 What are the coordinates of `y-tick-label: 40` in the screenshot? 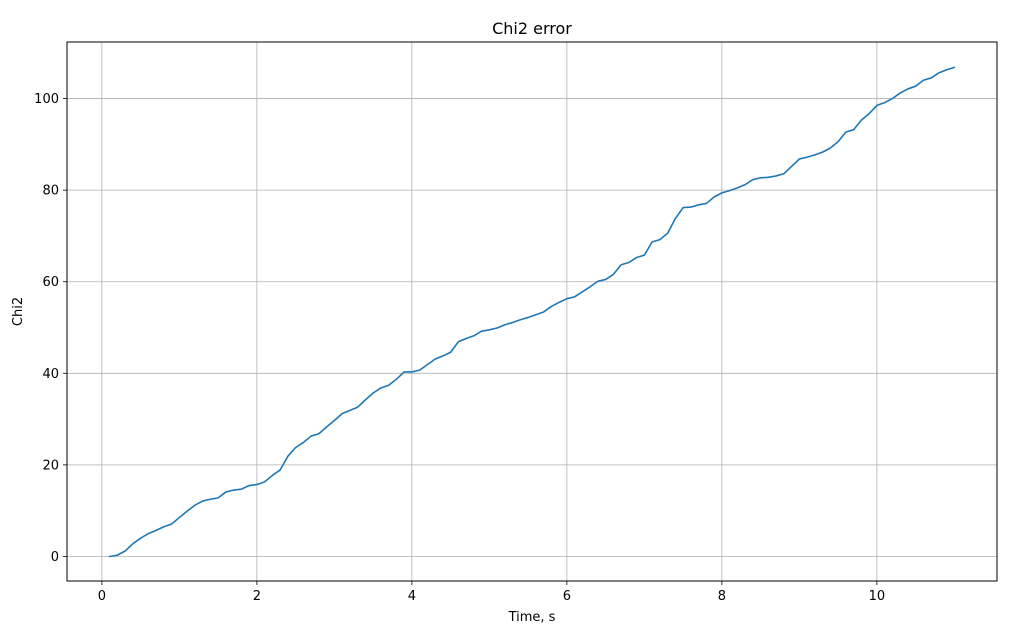 It's located at (50, 374).